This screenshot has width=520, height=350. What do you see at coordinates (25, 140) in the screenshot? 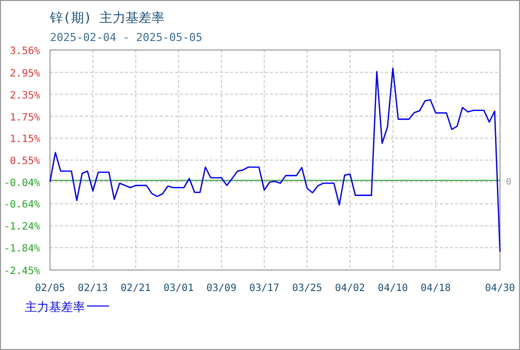
I see `y-tick-label: 1.15%` at bounding box center [25, 140].